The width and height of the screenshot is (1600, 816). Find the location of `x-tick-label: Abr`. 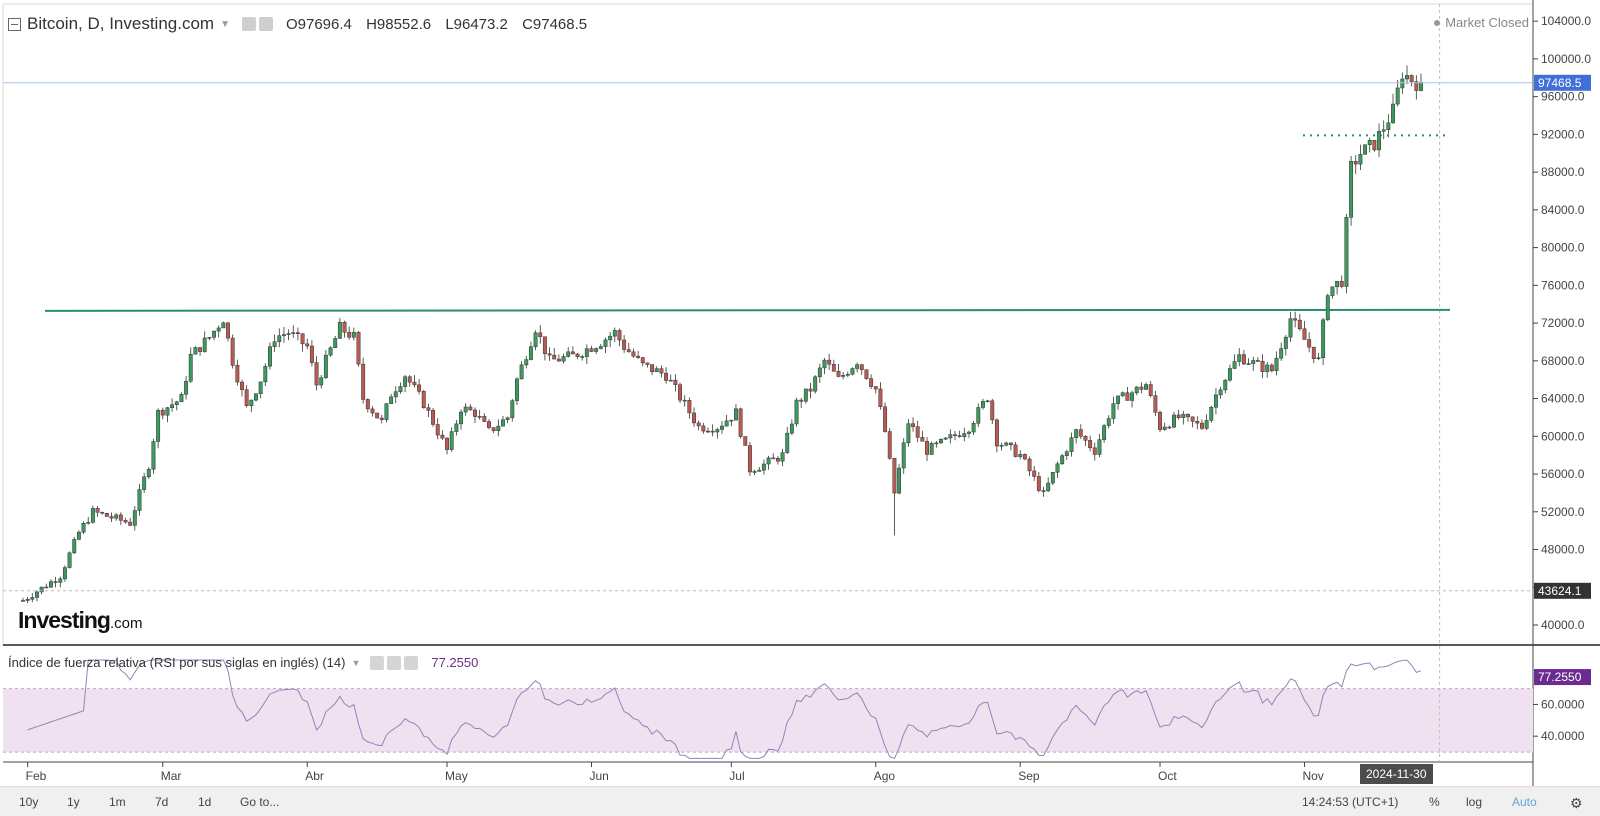

x-tick-label: Abr is located at coordinates (314, 776).